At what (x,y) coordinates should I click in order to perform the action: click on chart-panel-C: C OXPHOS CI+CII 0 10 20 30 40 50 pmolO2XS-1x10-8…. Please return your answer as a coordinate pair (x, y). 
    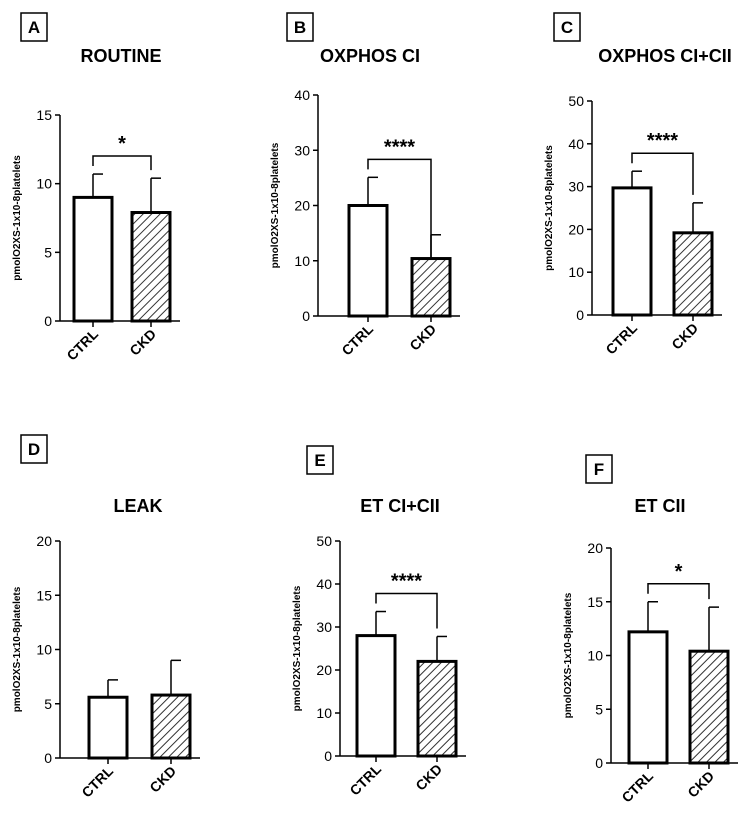
    Looking at the image, I should click on (638, 185).